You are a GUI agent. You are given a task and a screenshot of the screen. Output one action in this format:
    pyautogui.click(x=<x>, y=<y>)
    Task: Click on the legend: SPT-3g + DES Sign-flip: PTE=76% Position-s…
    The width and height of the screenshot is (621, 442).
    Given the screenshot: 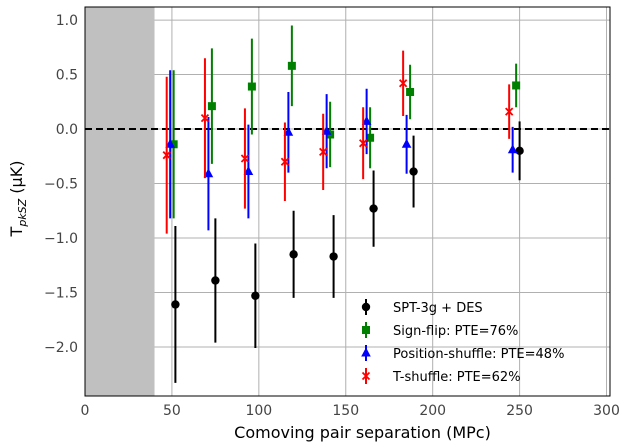 What is the action you would take?
    pyautogui.click(x=462, y=342)
    